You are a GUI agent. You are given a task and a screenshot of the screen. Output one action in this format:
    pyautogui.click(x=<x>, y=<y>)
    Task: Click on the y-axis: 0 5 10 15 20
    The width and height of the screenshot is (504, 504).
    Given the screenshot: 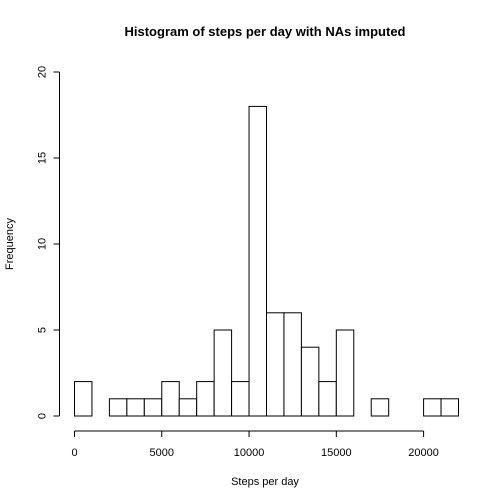 What is the action you would take?
    pyautogui.click(x=48, y=242)
    